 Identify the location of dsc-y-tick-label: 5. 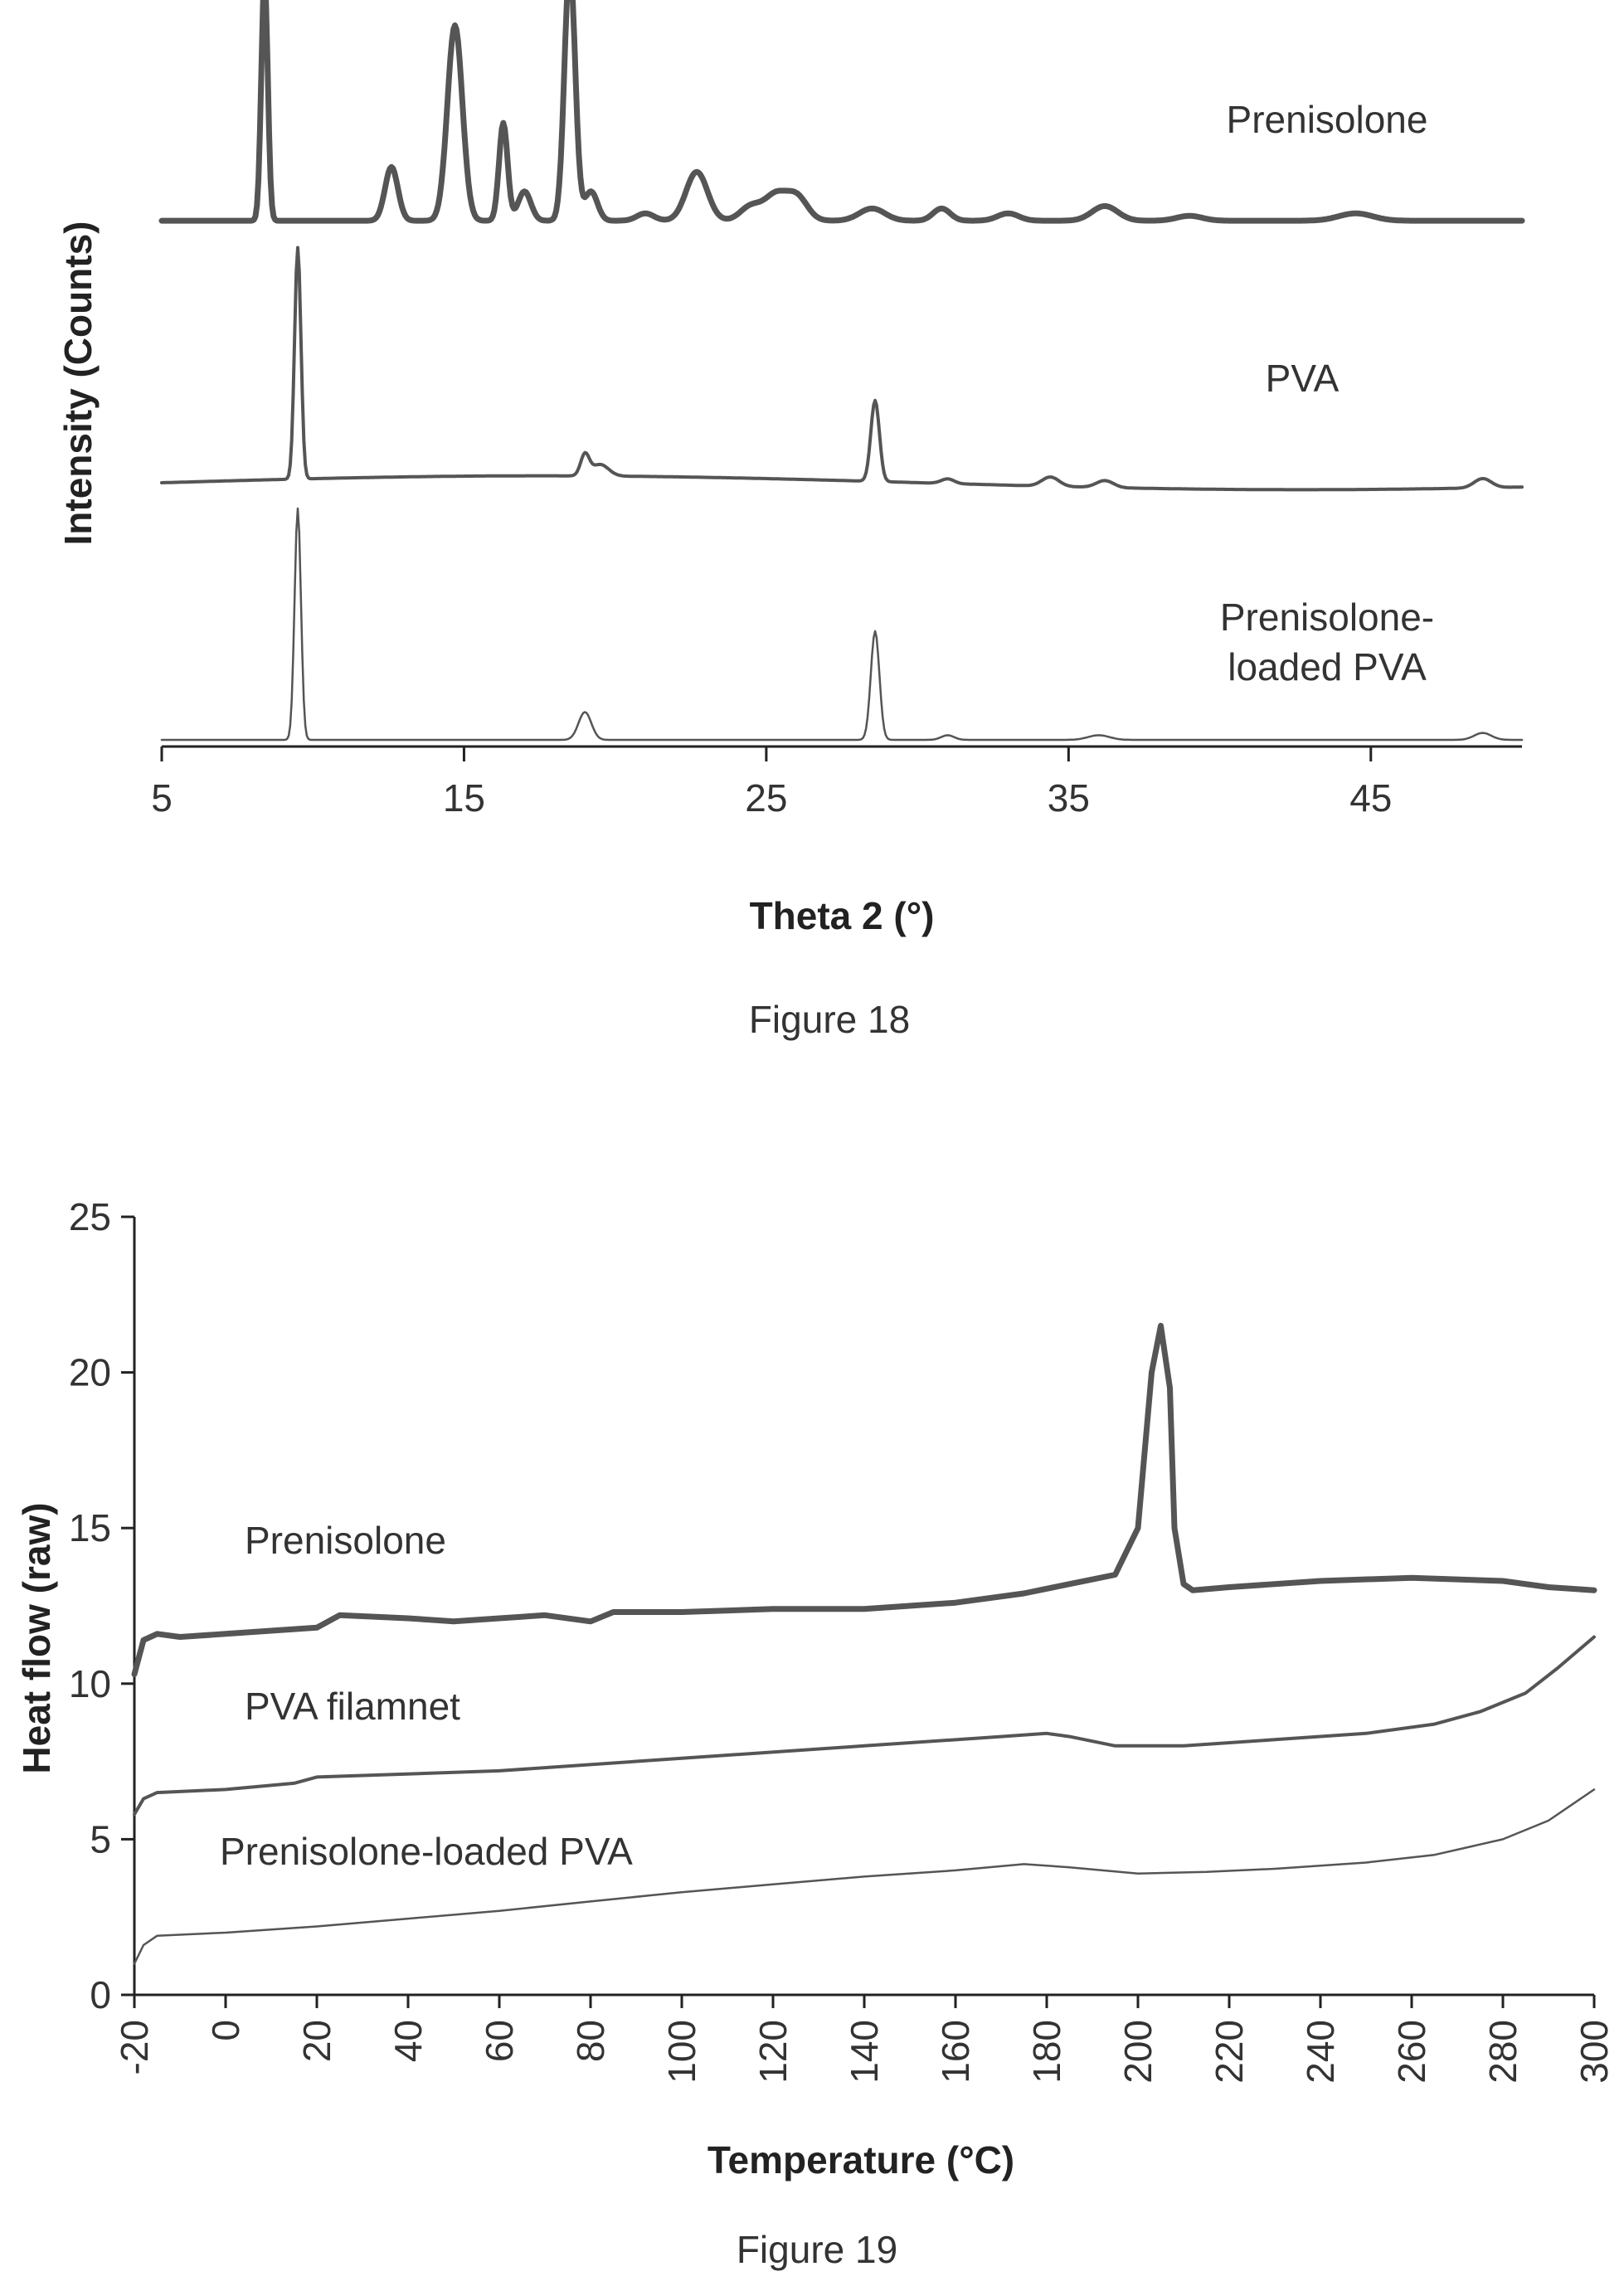
(100, 1839).